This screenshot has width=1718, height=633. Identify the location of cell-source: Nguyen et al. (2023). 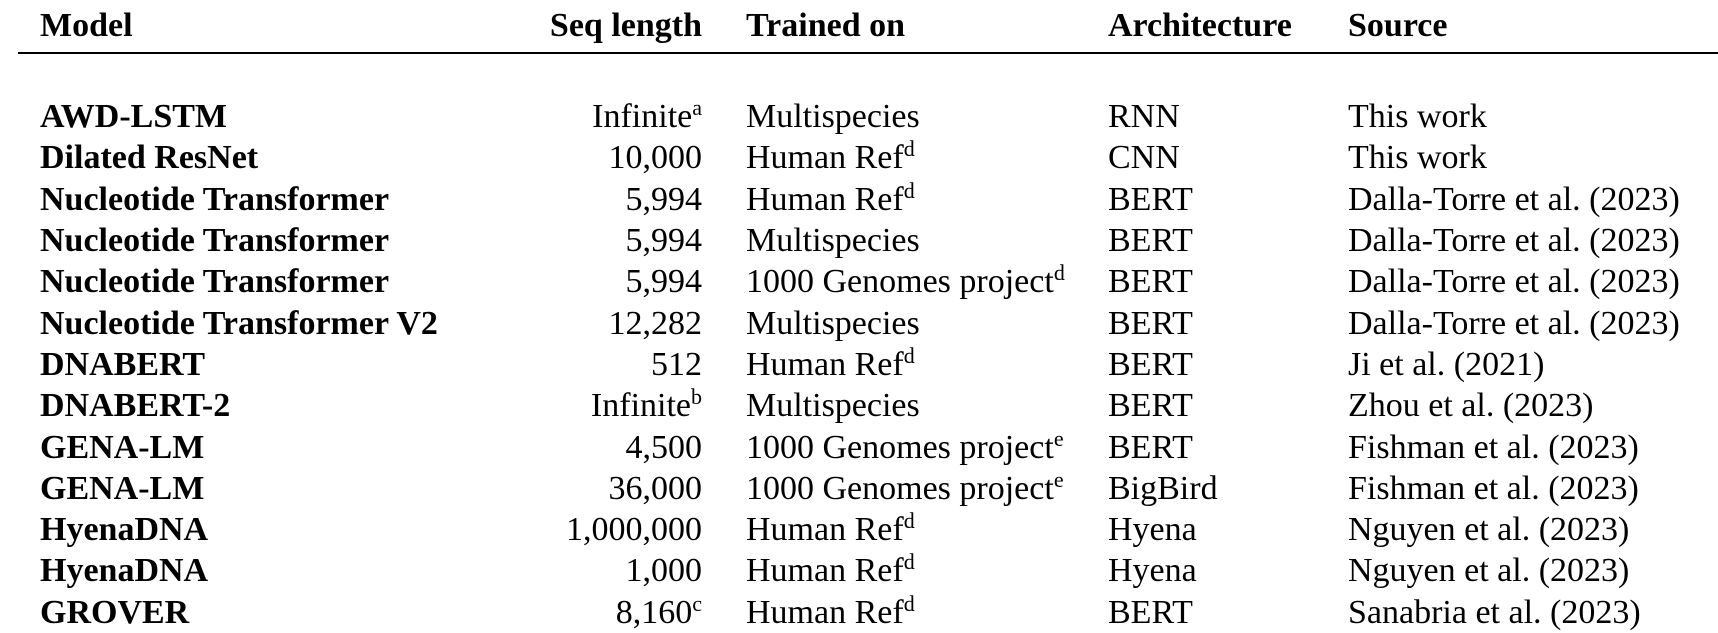
(1523, 529).